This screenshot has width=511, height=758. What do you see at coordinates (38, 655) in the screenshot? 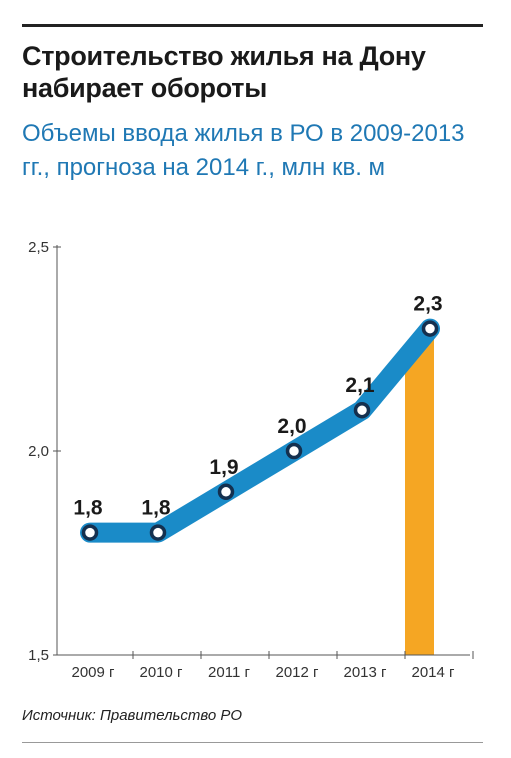
I see `y-tick-label: 1,5` at bounding box center [38, 655].